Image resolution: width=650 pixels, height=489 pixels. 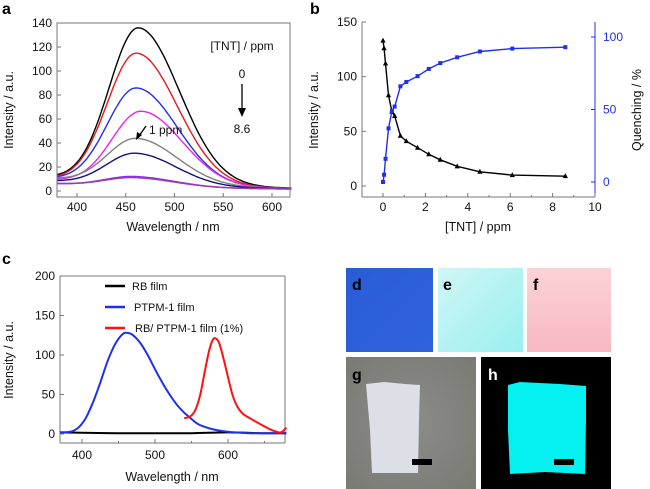 I want to click on chart-a-xtick-label: 450, so click(x=126, y=207).